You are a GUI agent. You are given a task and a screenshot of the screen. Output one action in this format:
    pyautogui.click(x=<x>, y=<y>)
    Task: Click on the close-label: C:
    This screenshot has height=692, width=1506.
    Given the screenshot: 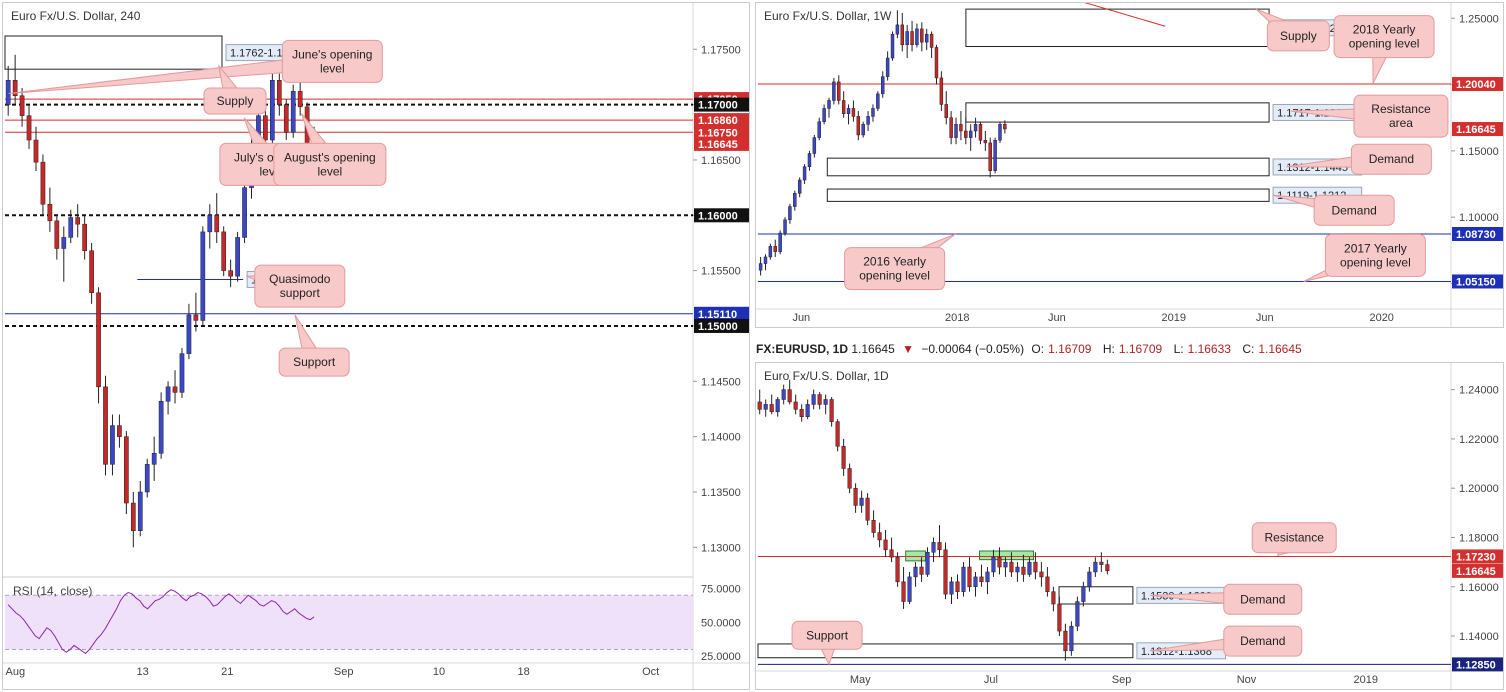 What is the action you would take?
    pyautogui.click(x=1248, y=349)
    